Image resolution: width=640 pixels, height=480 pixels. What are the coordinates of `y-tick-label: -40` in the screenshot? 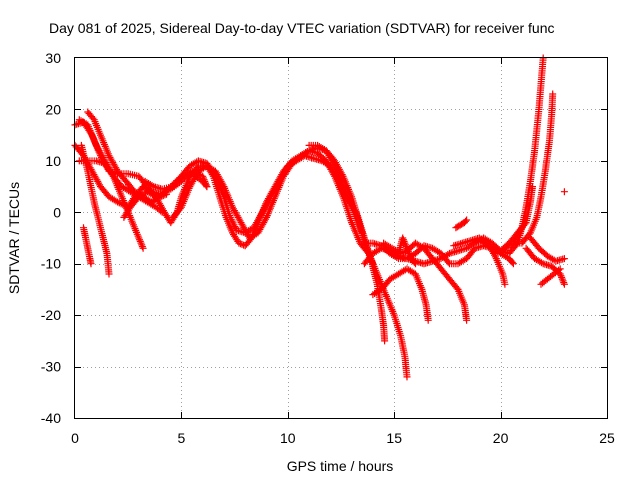 It's located at (51, 418).